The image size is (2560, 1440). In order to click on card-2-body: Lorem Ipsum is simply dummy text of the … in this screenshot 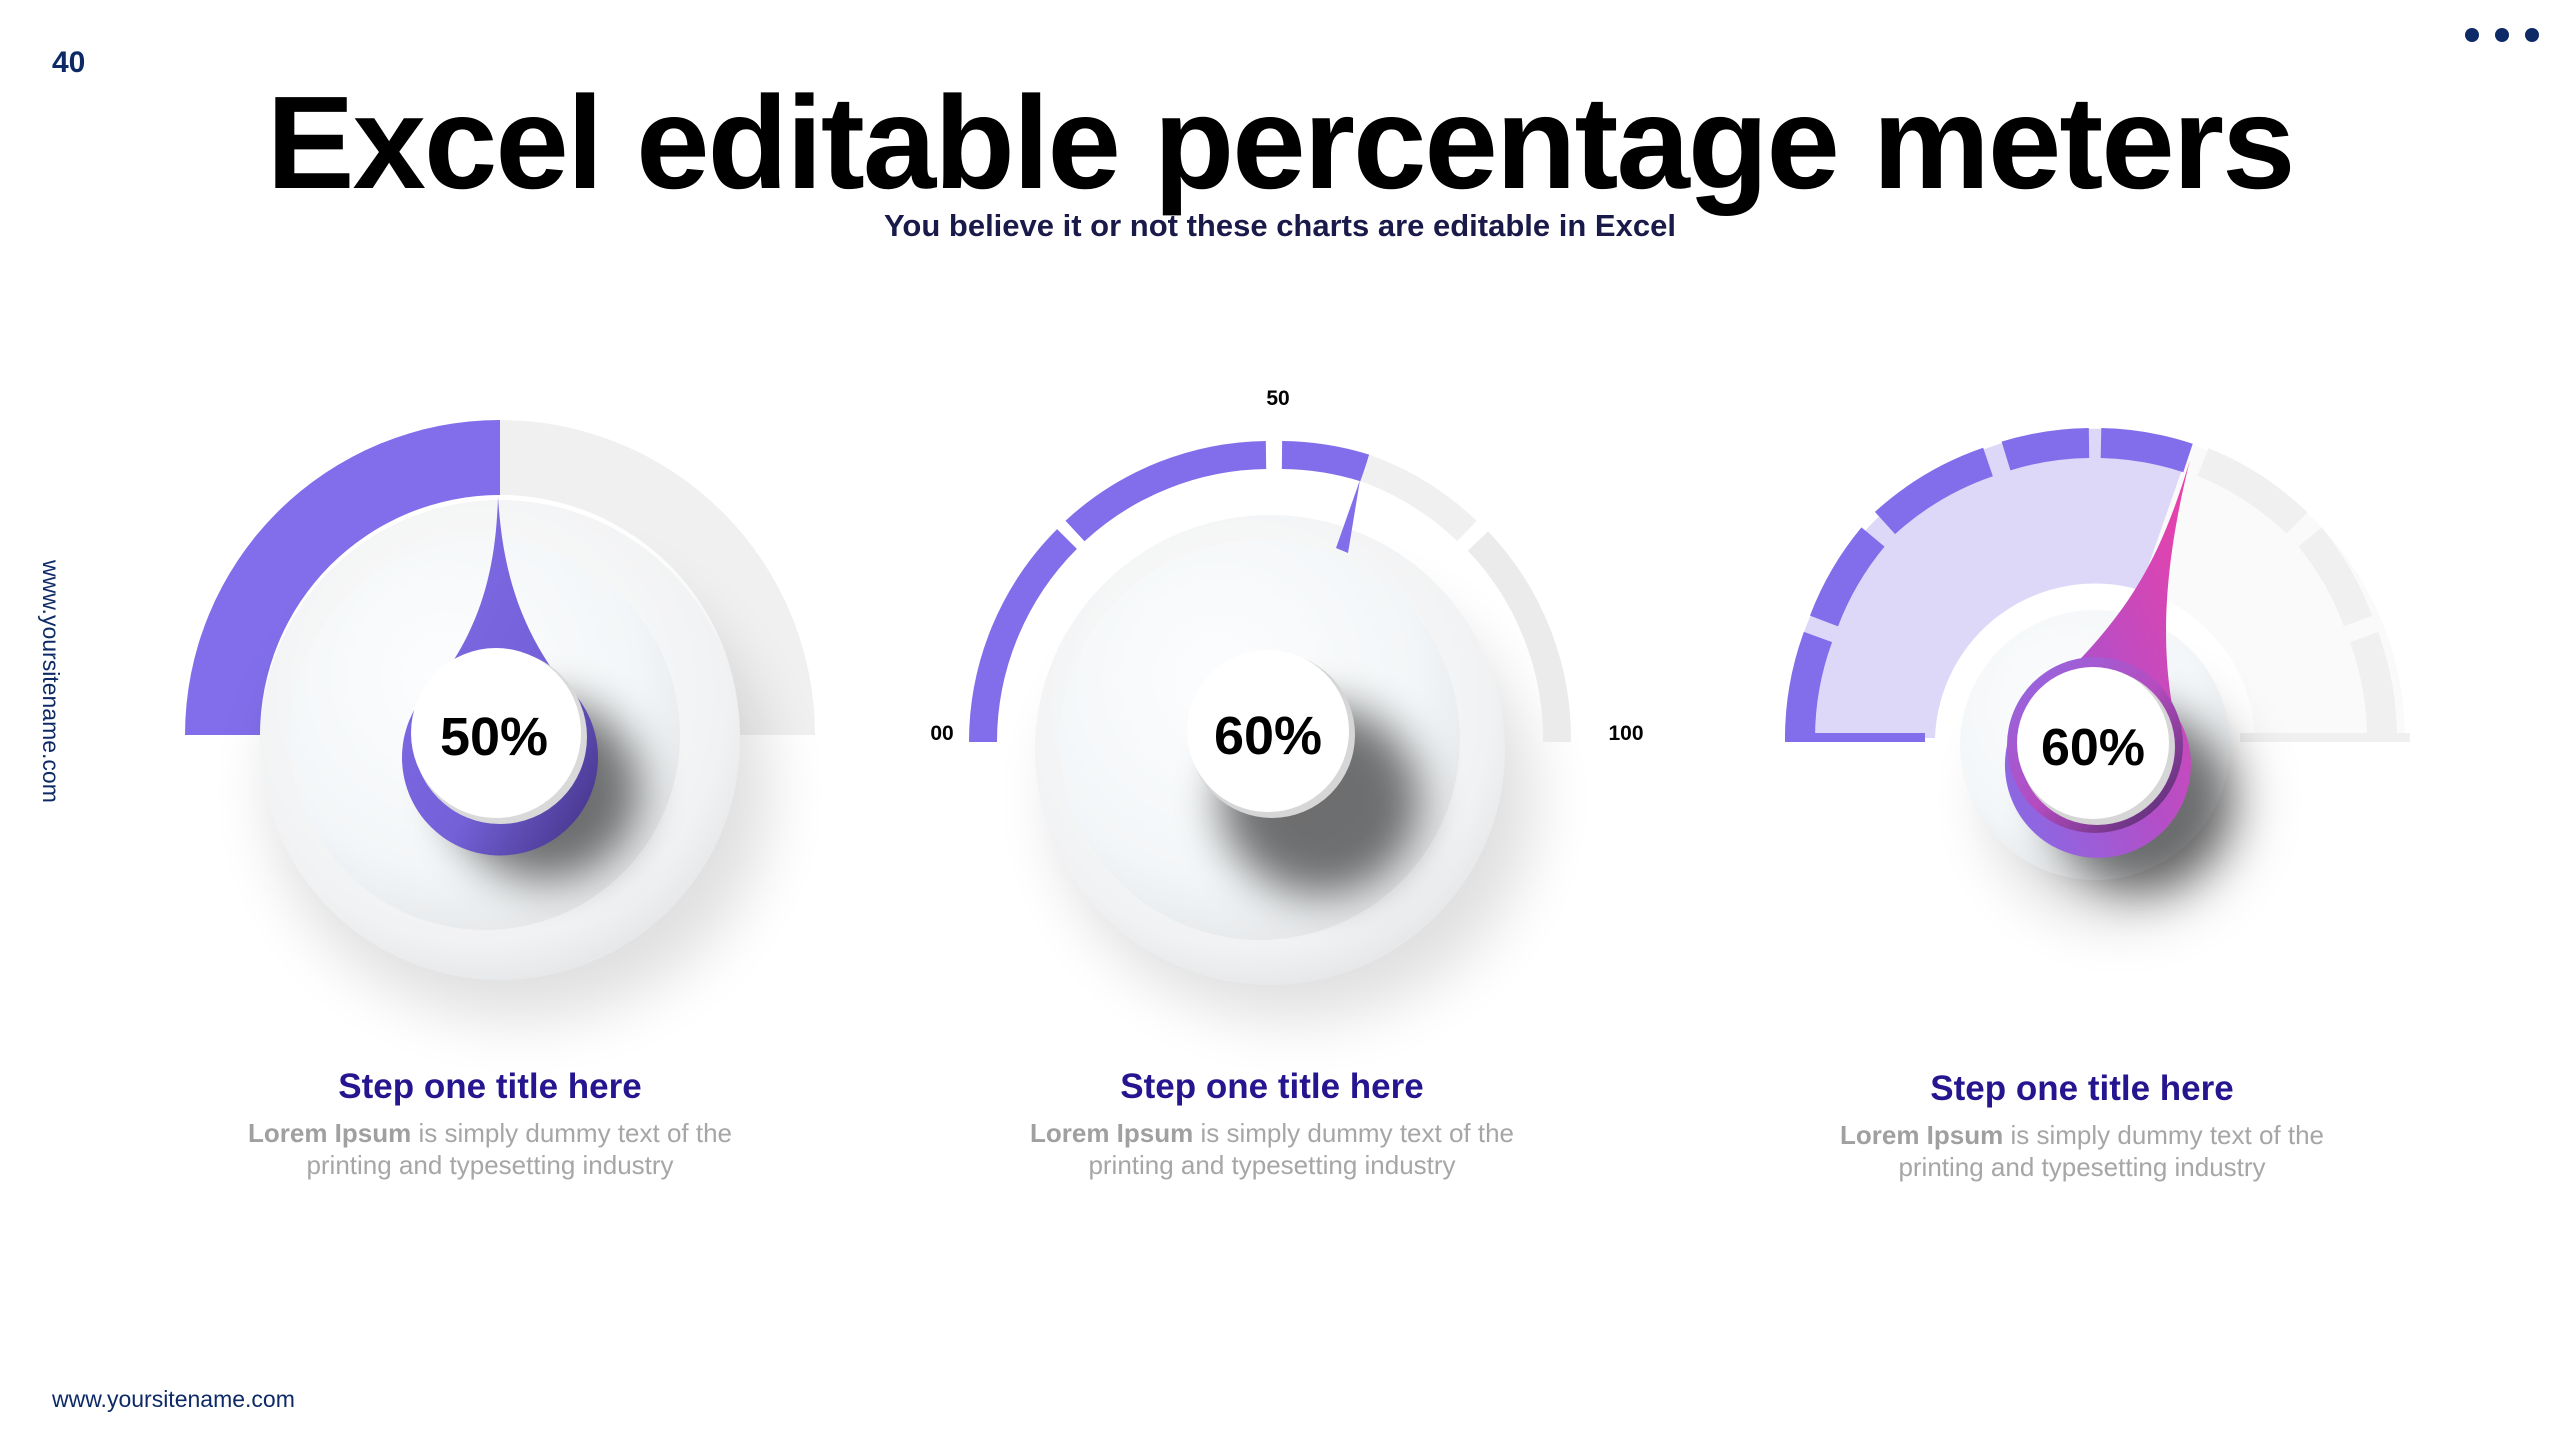, I will do `click(1272, 1149)`.